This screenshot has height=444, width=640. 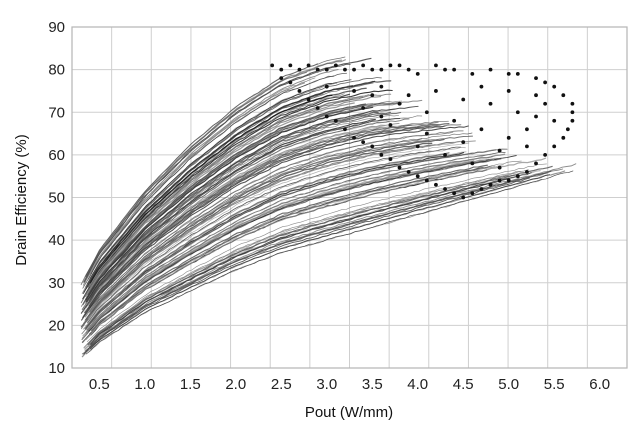 I want to click on y-axis-ticks: 10 20 30 40 50 60 70 80 90, so click(x=56, y=198).